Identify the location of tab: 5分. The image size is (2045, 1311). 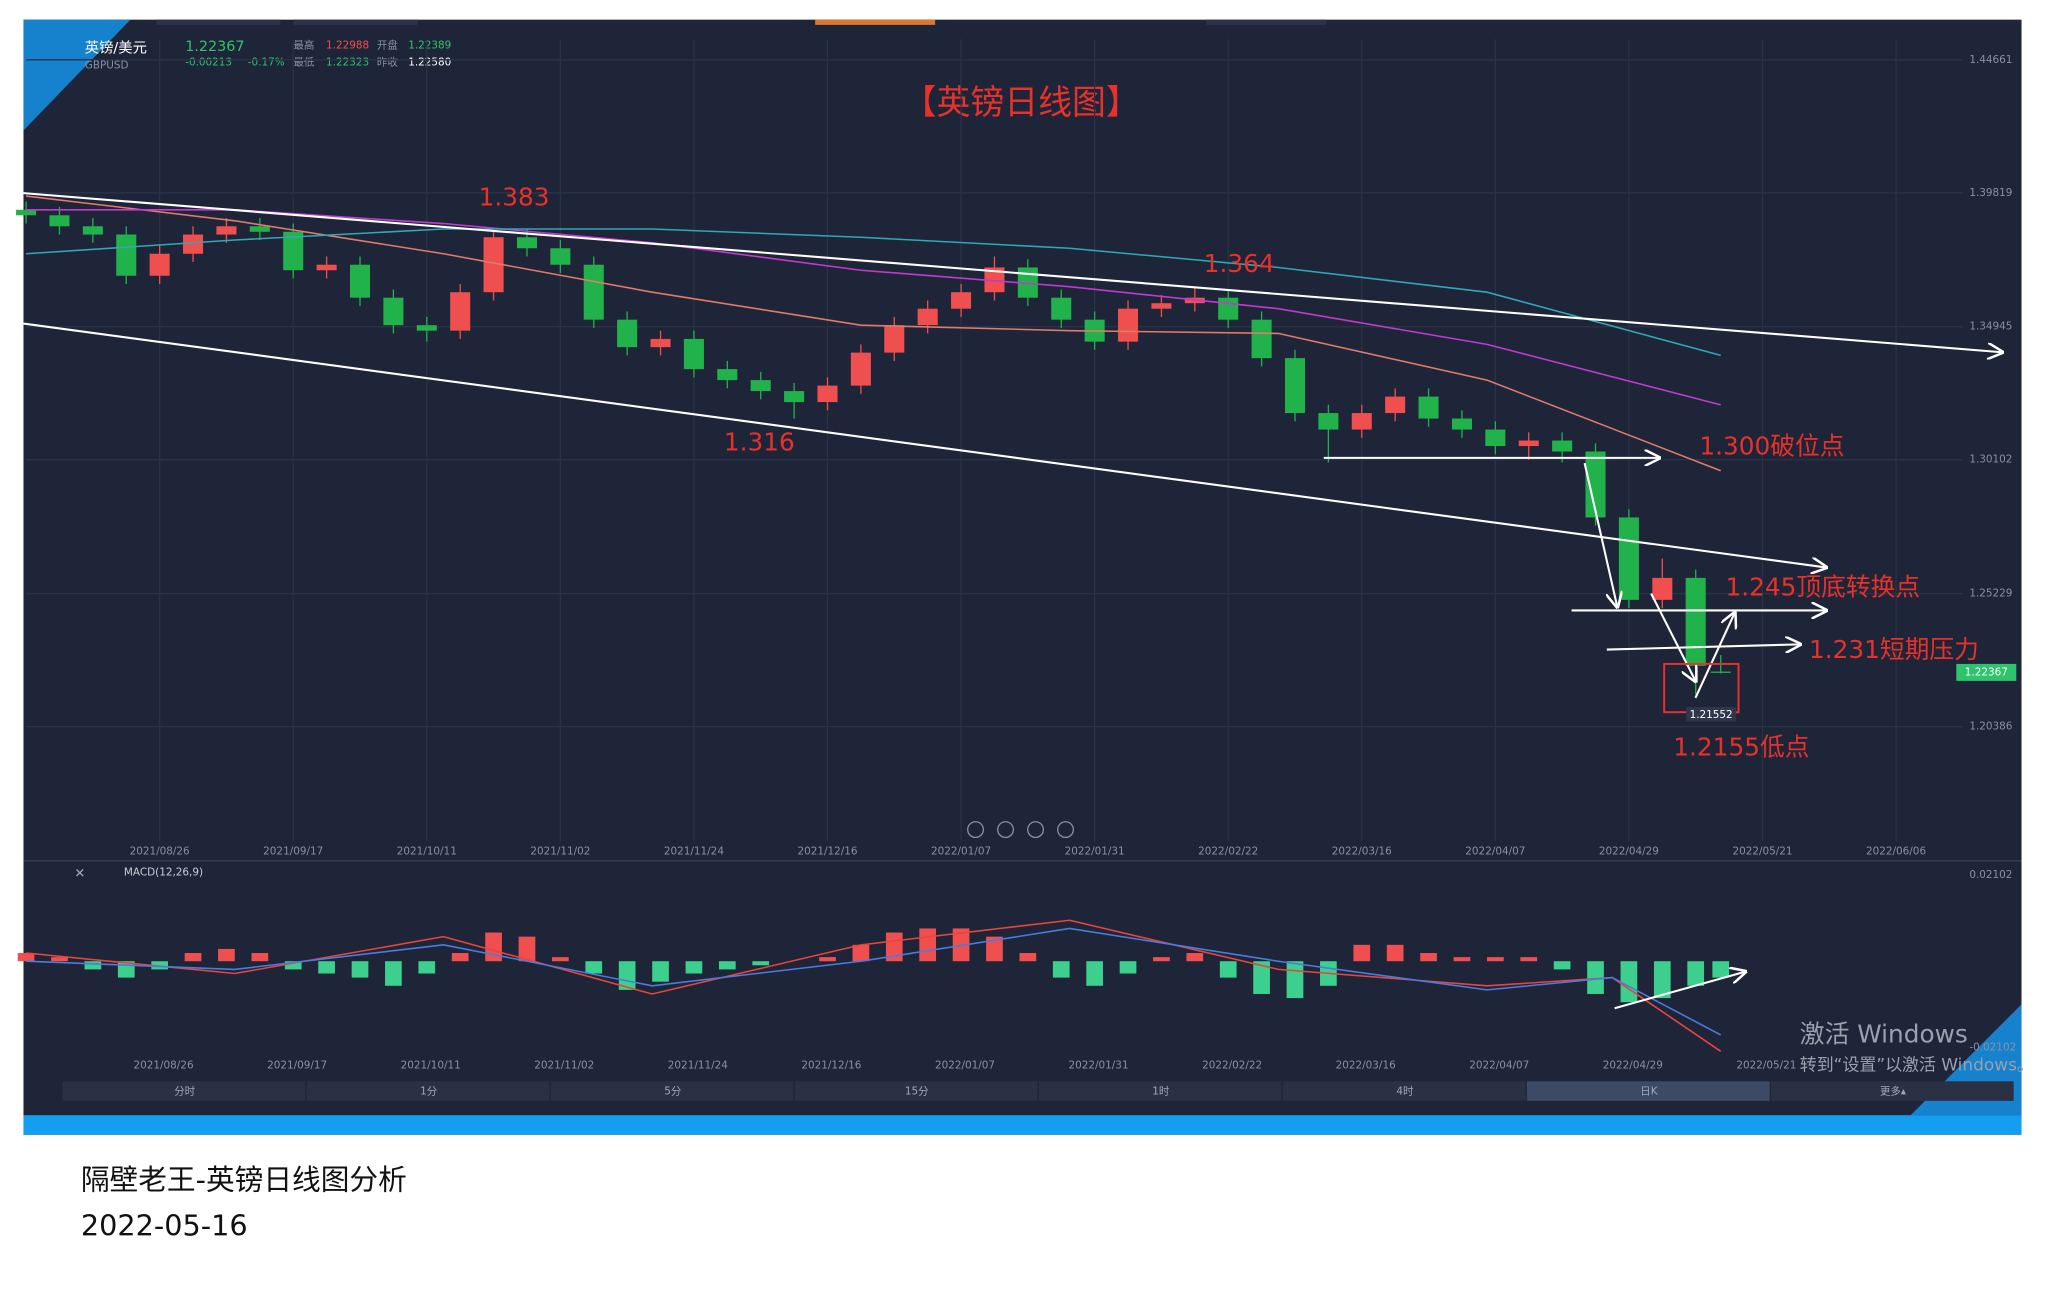
(672, 1092).